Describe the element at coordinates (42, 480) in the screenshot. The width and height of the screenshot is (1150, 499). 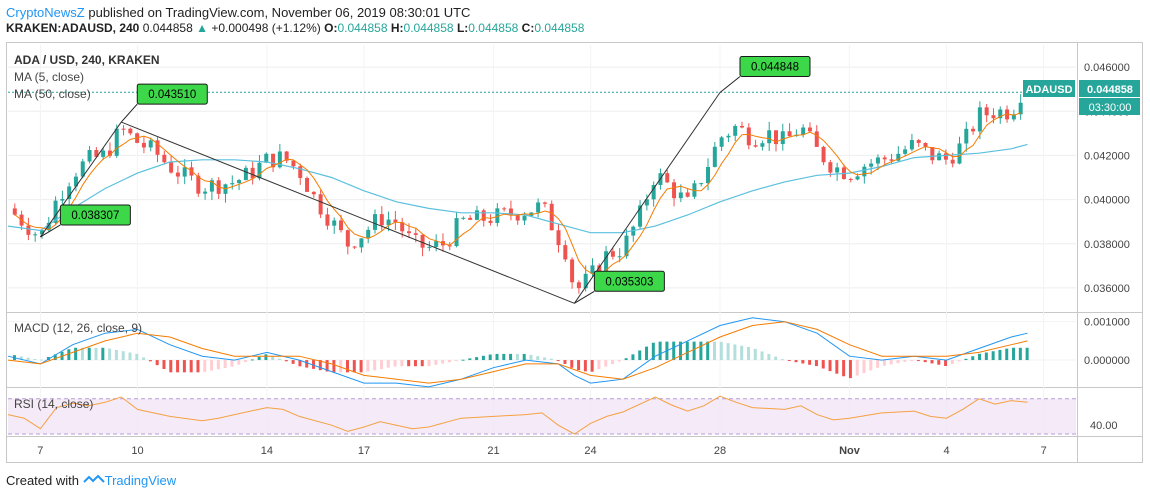
I see `created-with-text: Created with` at that location.